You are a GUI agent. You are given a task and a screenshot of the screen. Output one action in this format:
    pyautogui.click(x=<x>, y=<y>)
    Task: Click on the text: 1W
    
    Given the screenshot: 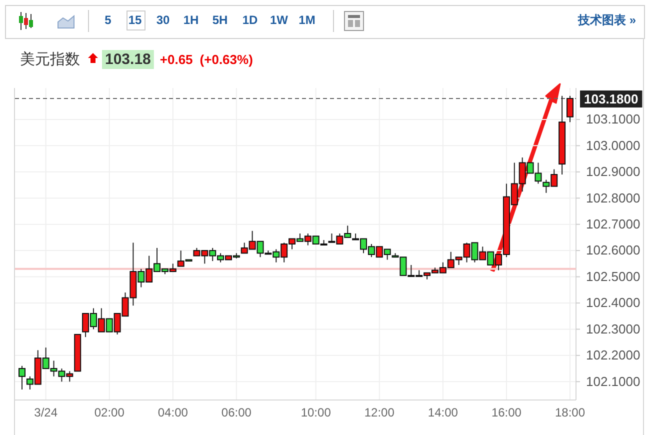 What is the action you would take?
    pyautogui.click(x=279, y=20)
    